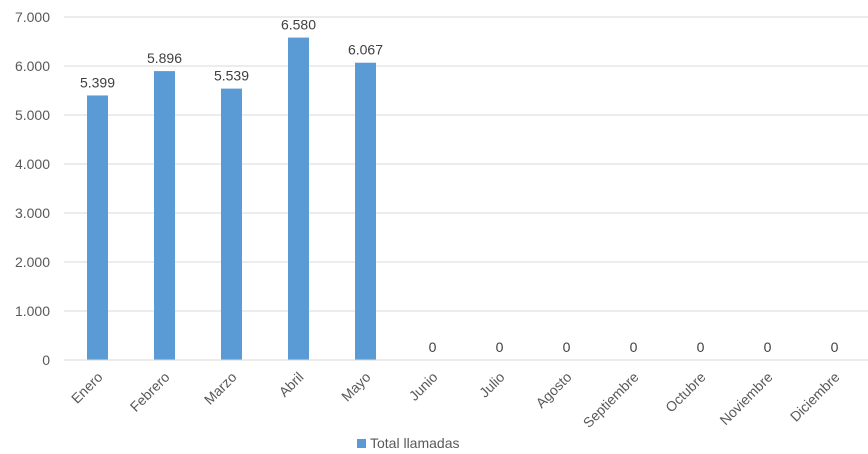 Image resolution: width=868 pixels, height=454 pixels. What do you see at coordinates (32, 66) in the screenshot?
I see `y-tick-label: 6.000` at bounding box center [32, 66].